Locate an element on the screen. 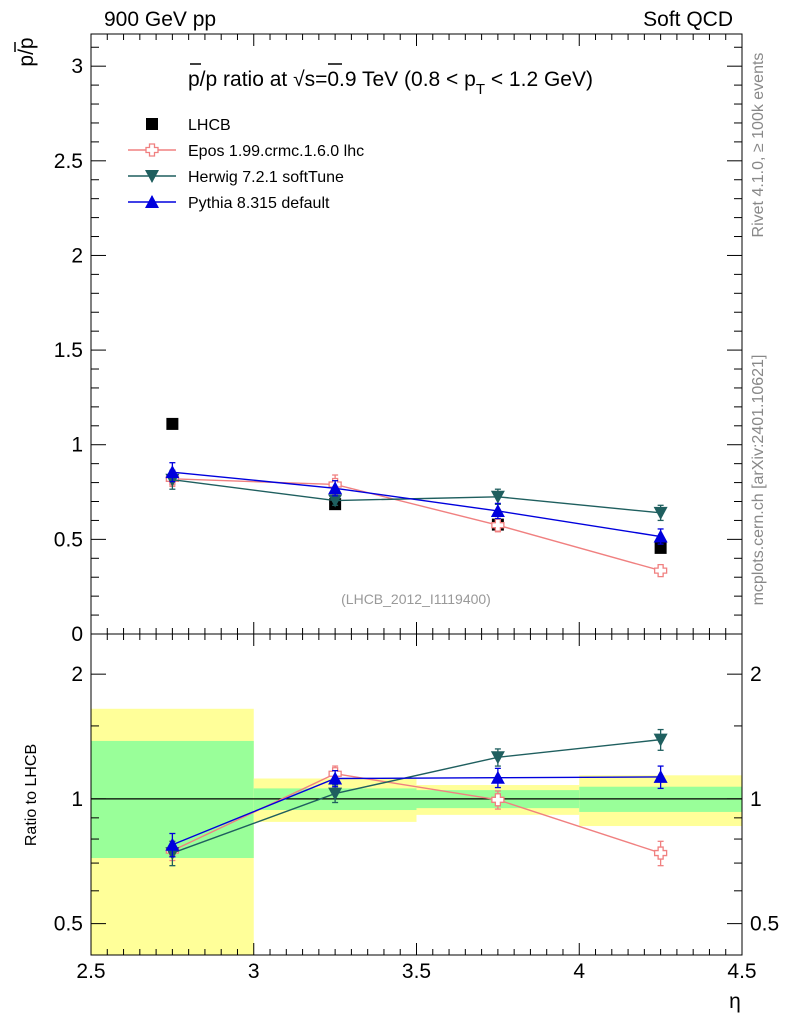 The width and height of the screenshot is (786, 1024). x-tick-label: 4 is located at coordinates (579, 971).